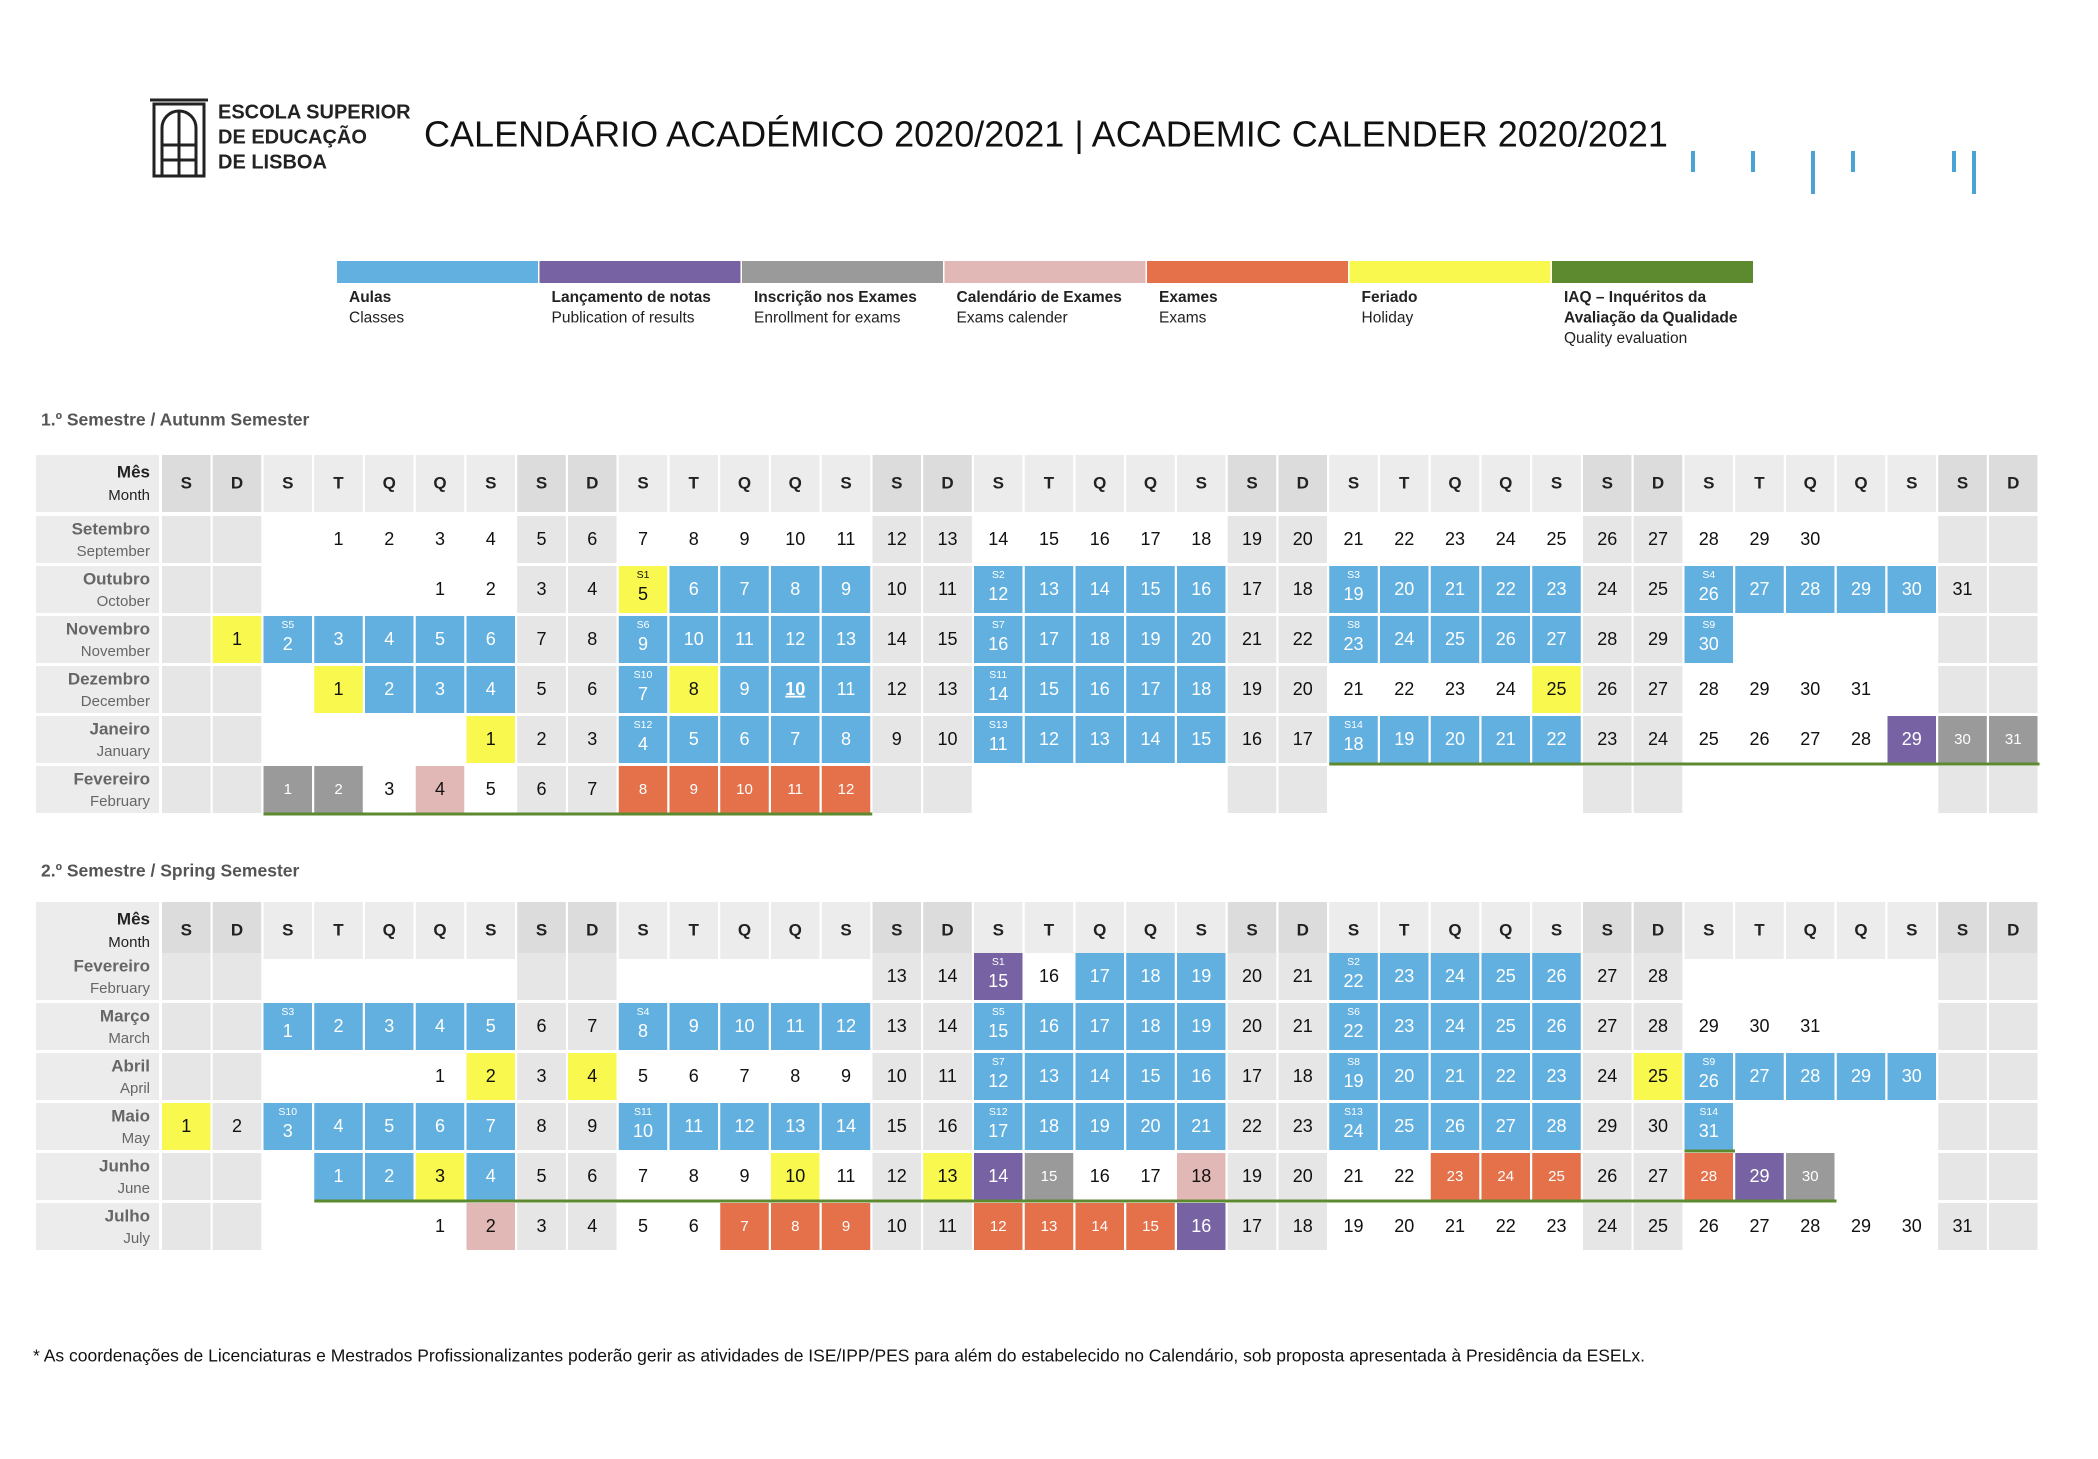 This screenshot has height=1459, width=2098. What do you see at coordinates (1390, 297) in the screenshot?
I see `legend-label: Feriado` at bounding box center [1390, 297].